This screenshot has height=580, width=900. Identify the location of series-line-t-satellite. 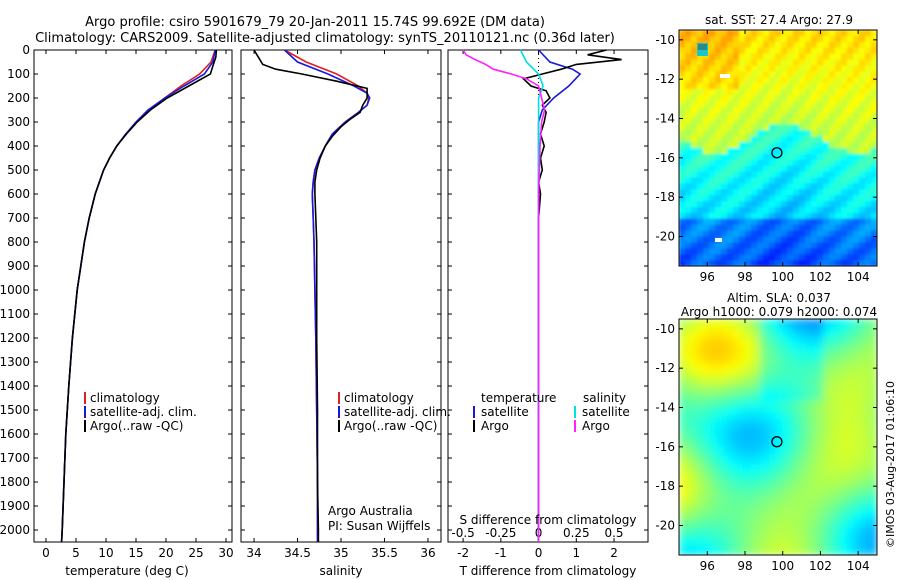
(559, 295).